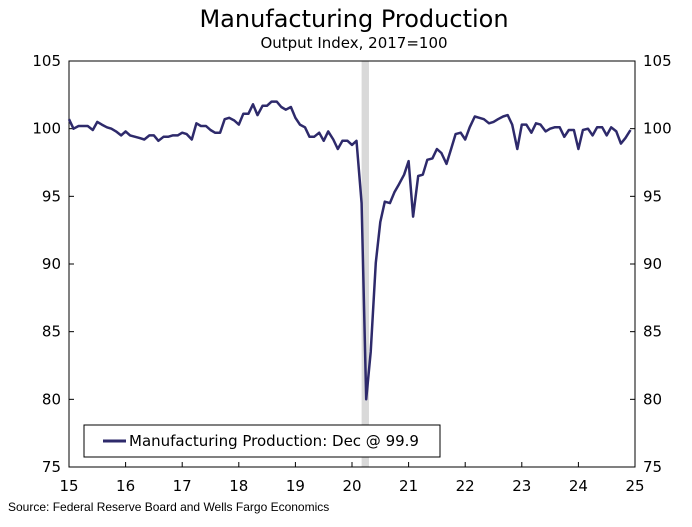 This screenshot has height=527, width=692. I want to click on y-tick-label-right: 105, so click(657, 61).